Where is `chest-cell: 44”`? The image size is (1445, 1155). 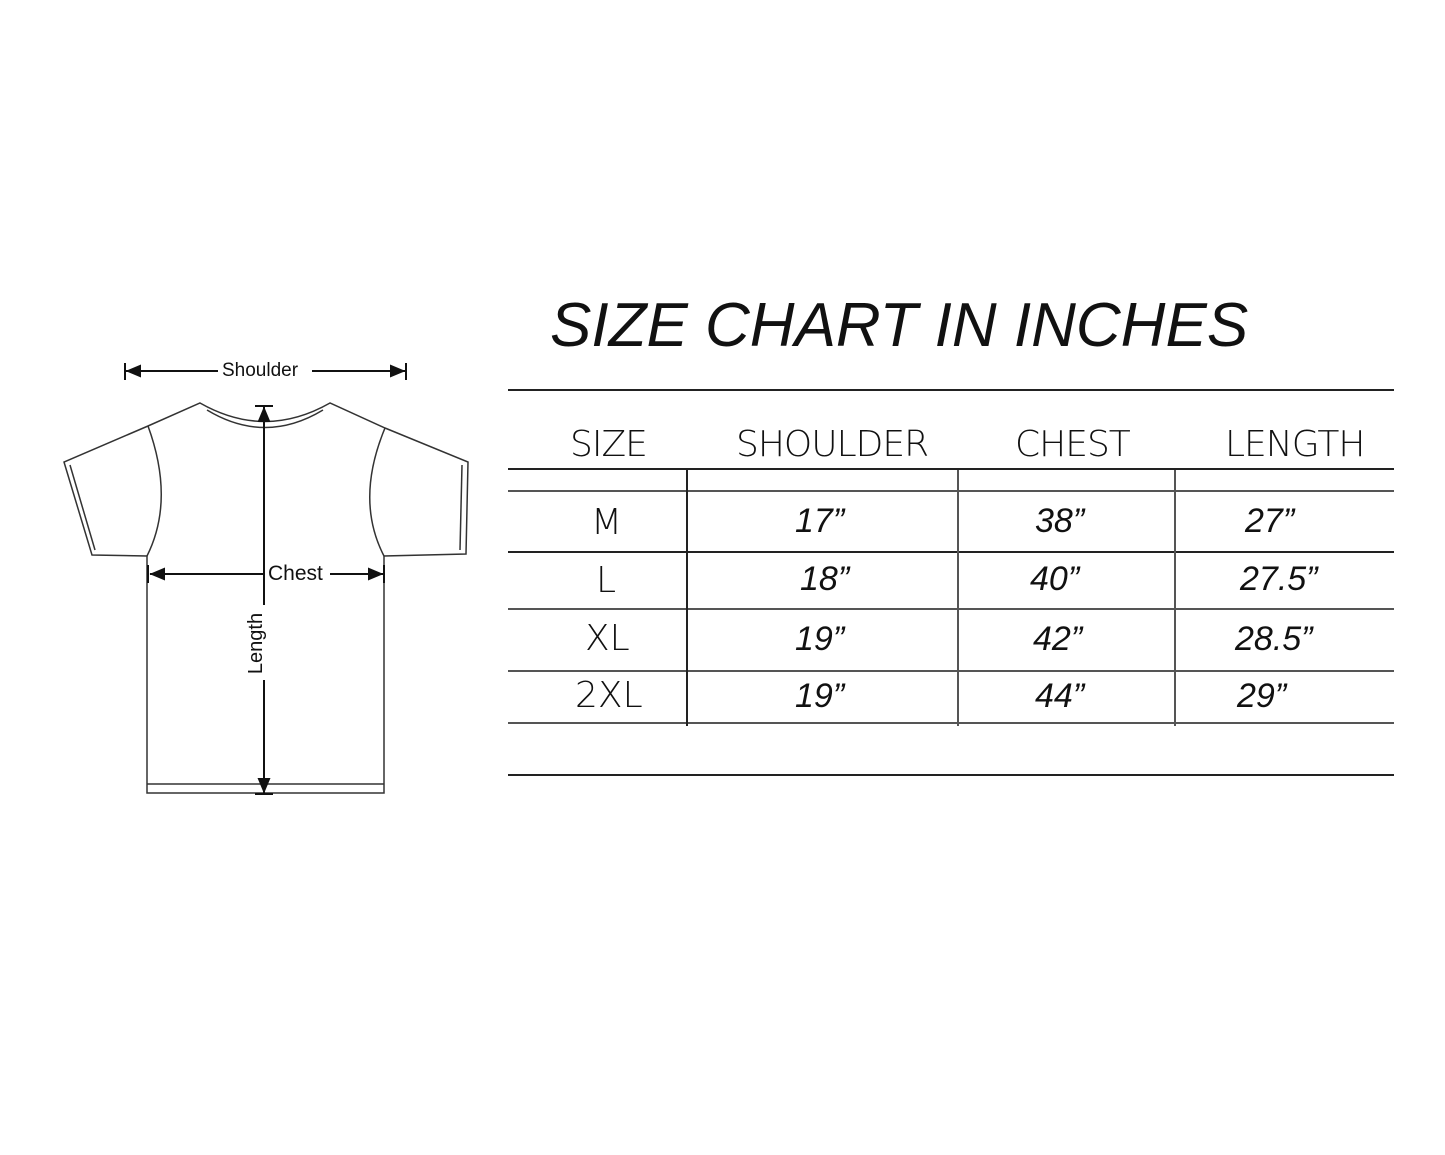 chest-cell: 44” is located at coordinates (1060, 696).